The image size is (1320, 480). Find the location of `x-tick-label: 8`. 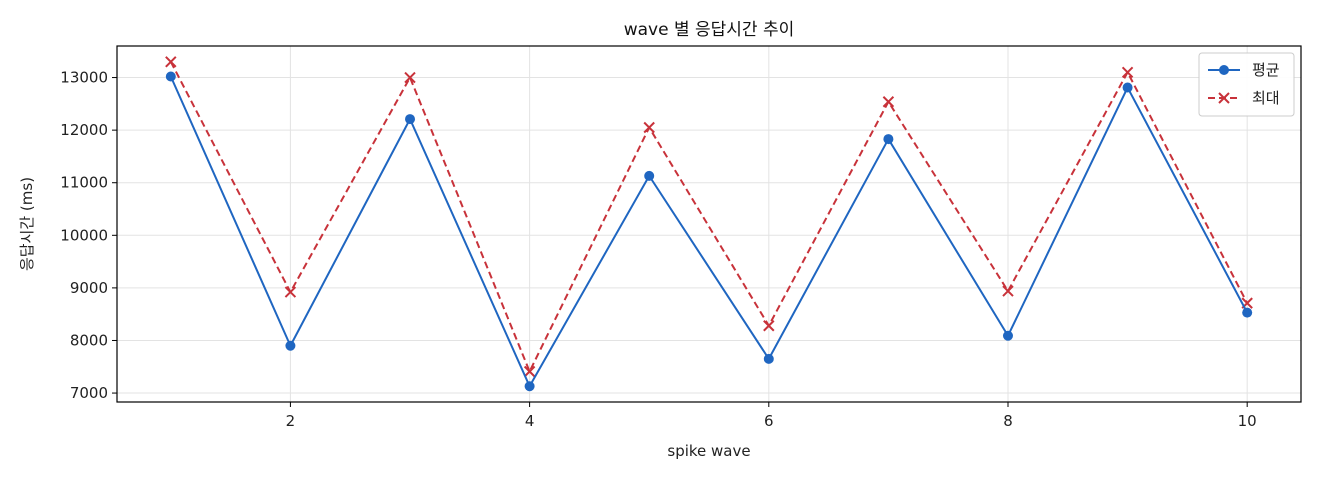

x-tick-label: 8 is located at coordinates (1008, 421).